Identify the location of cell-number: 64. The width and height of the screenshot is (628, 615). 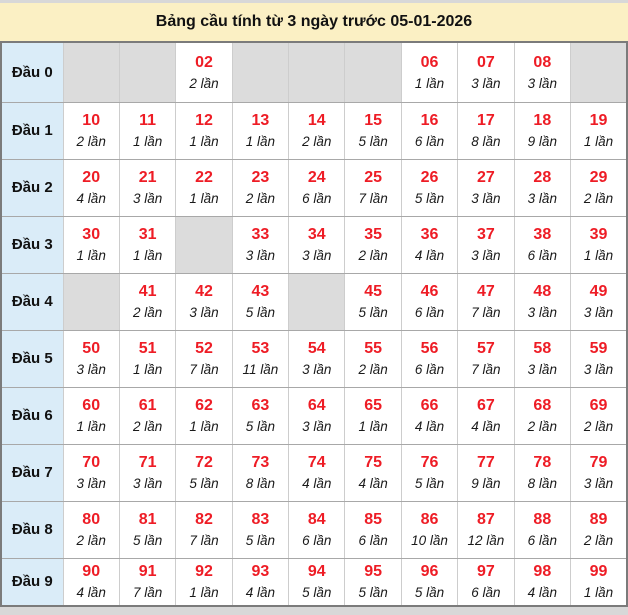
(316, 405).